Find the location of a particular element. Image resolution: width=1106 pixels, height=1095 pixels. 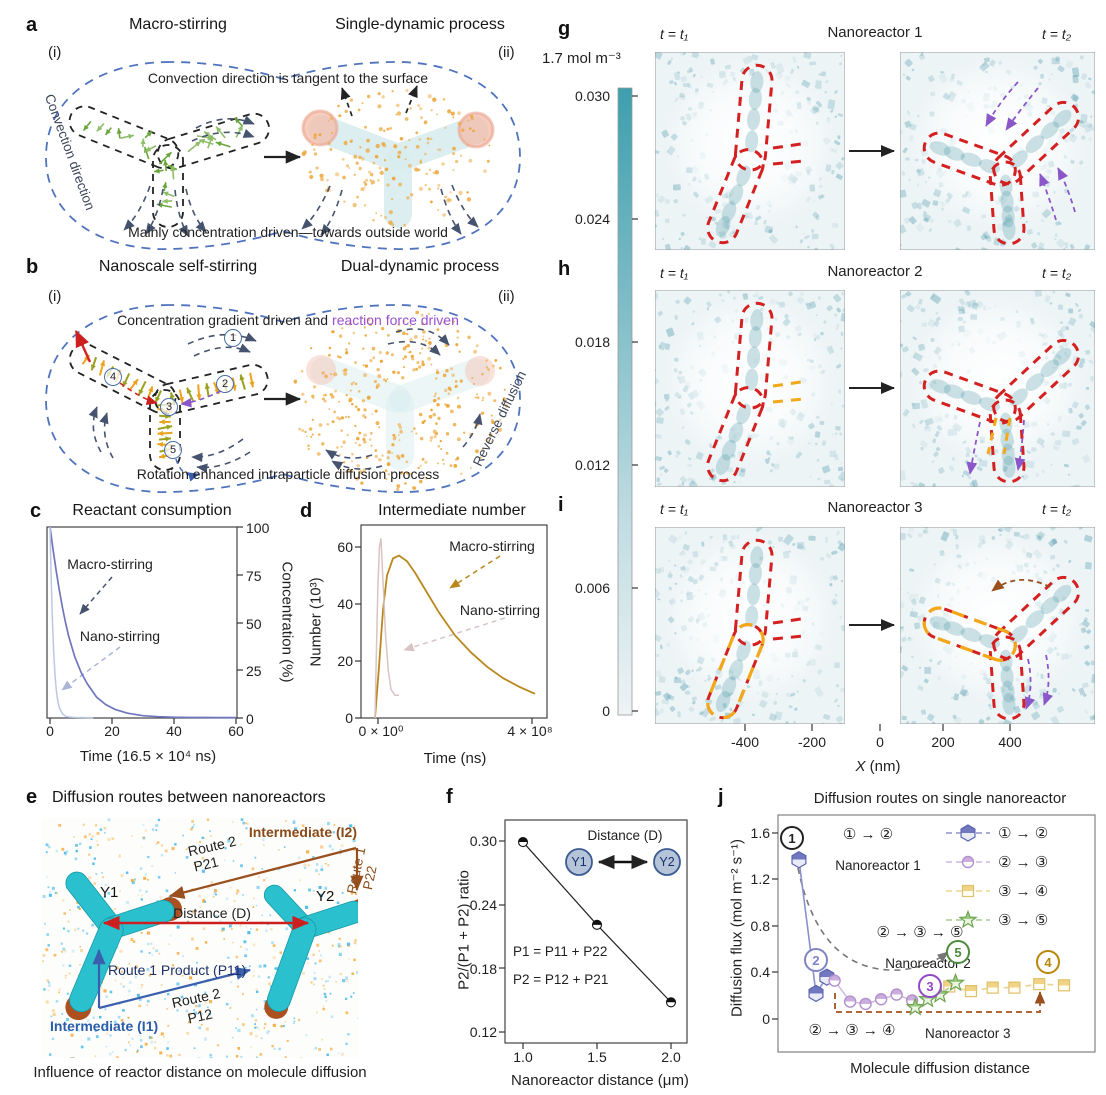

step-1: 1 is located at coordinates (233, 338).